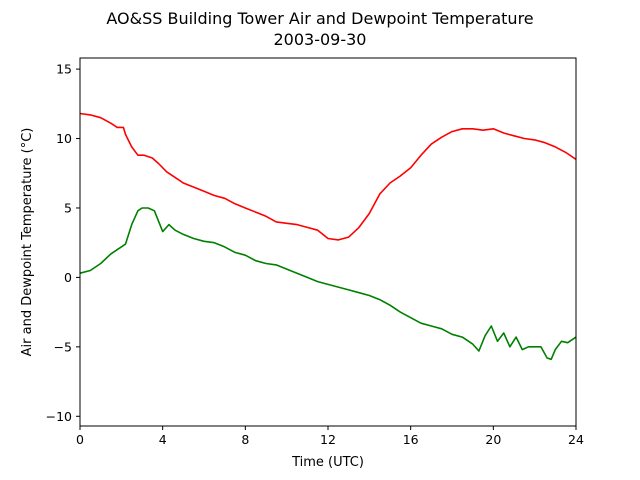 The width and height of the screenshot is (640, 480). I want to click on chart-subtitle: 2003-09-30, so click(320, 39).